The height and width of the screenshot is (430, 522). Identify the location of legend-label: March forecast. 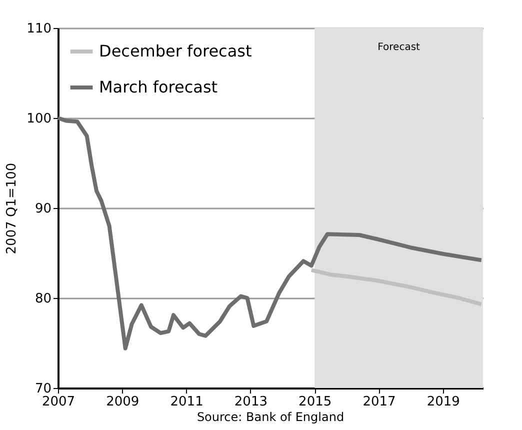
(158, 87).